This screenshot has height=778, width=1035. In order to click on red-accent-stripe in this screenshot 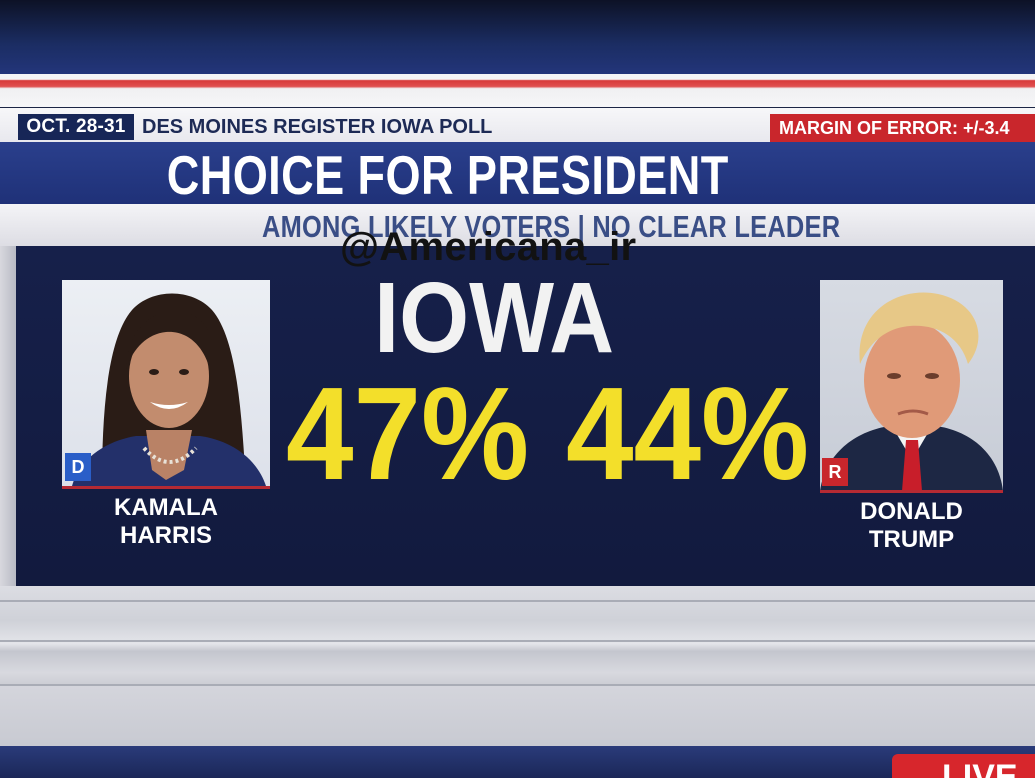, I will do `click(517, 90)`.